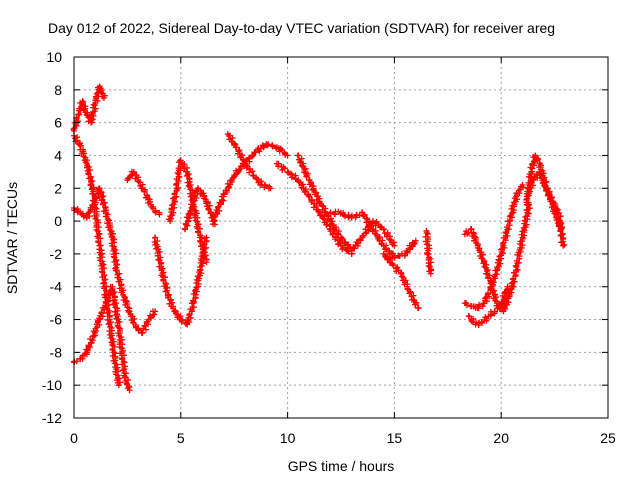 This screenshot has width=640, height=480. I want to click on y-tick-label: -2, so click(56, 254).